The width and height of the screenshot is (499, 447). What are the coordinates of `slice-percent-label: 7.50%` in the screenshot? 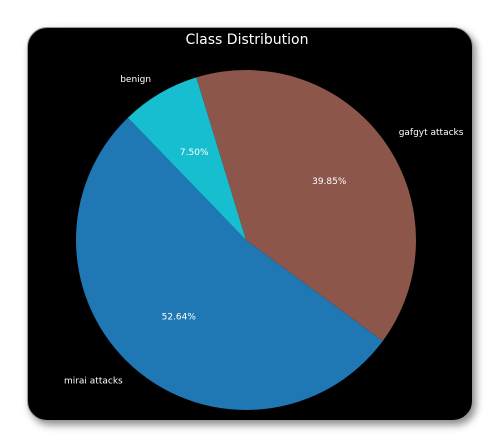 It's located at (194, 153).